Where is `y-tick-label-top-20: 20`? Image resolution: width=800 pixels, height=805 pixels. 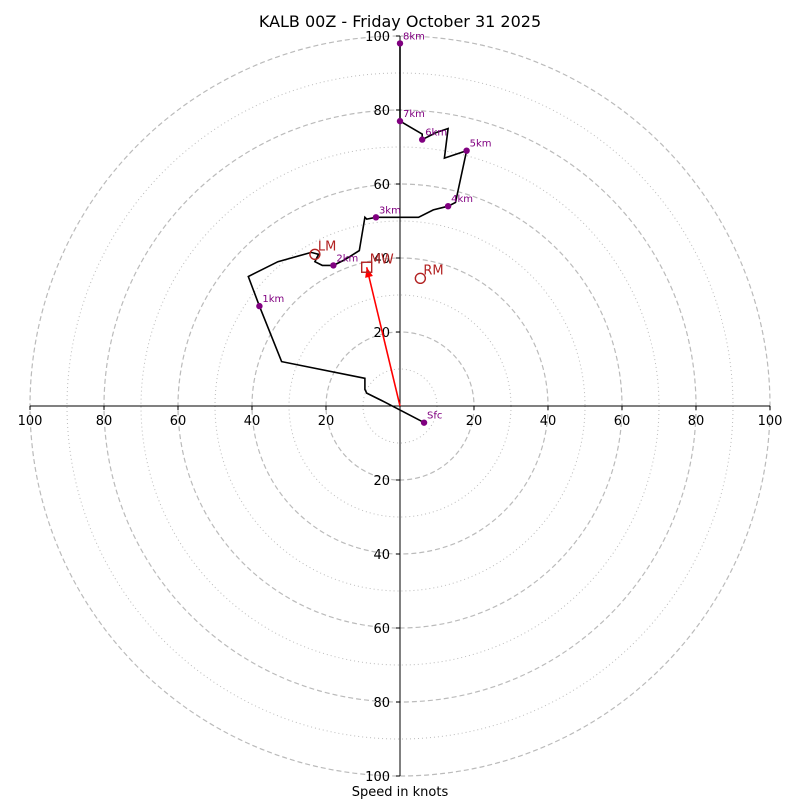
y-tick-label-top-20: 20 is located at coordinates (381, 333).